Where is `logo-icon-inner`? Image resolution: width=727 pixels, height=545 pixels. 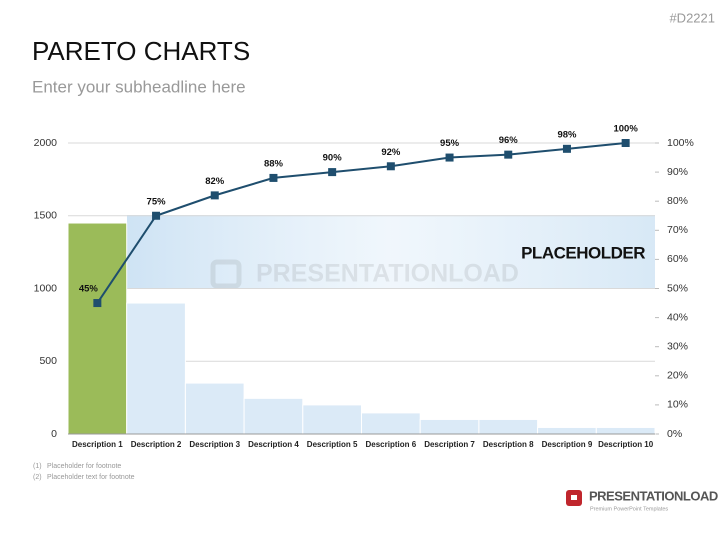
logo-icon-inner is located at coordinates (574, 497).